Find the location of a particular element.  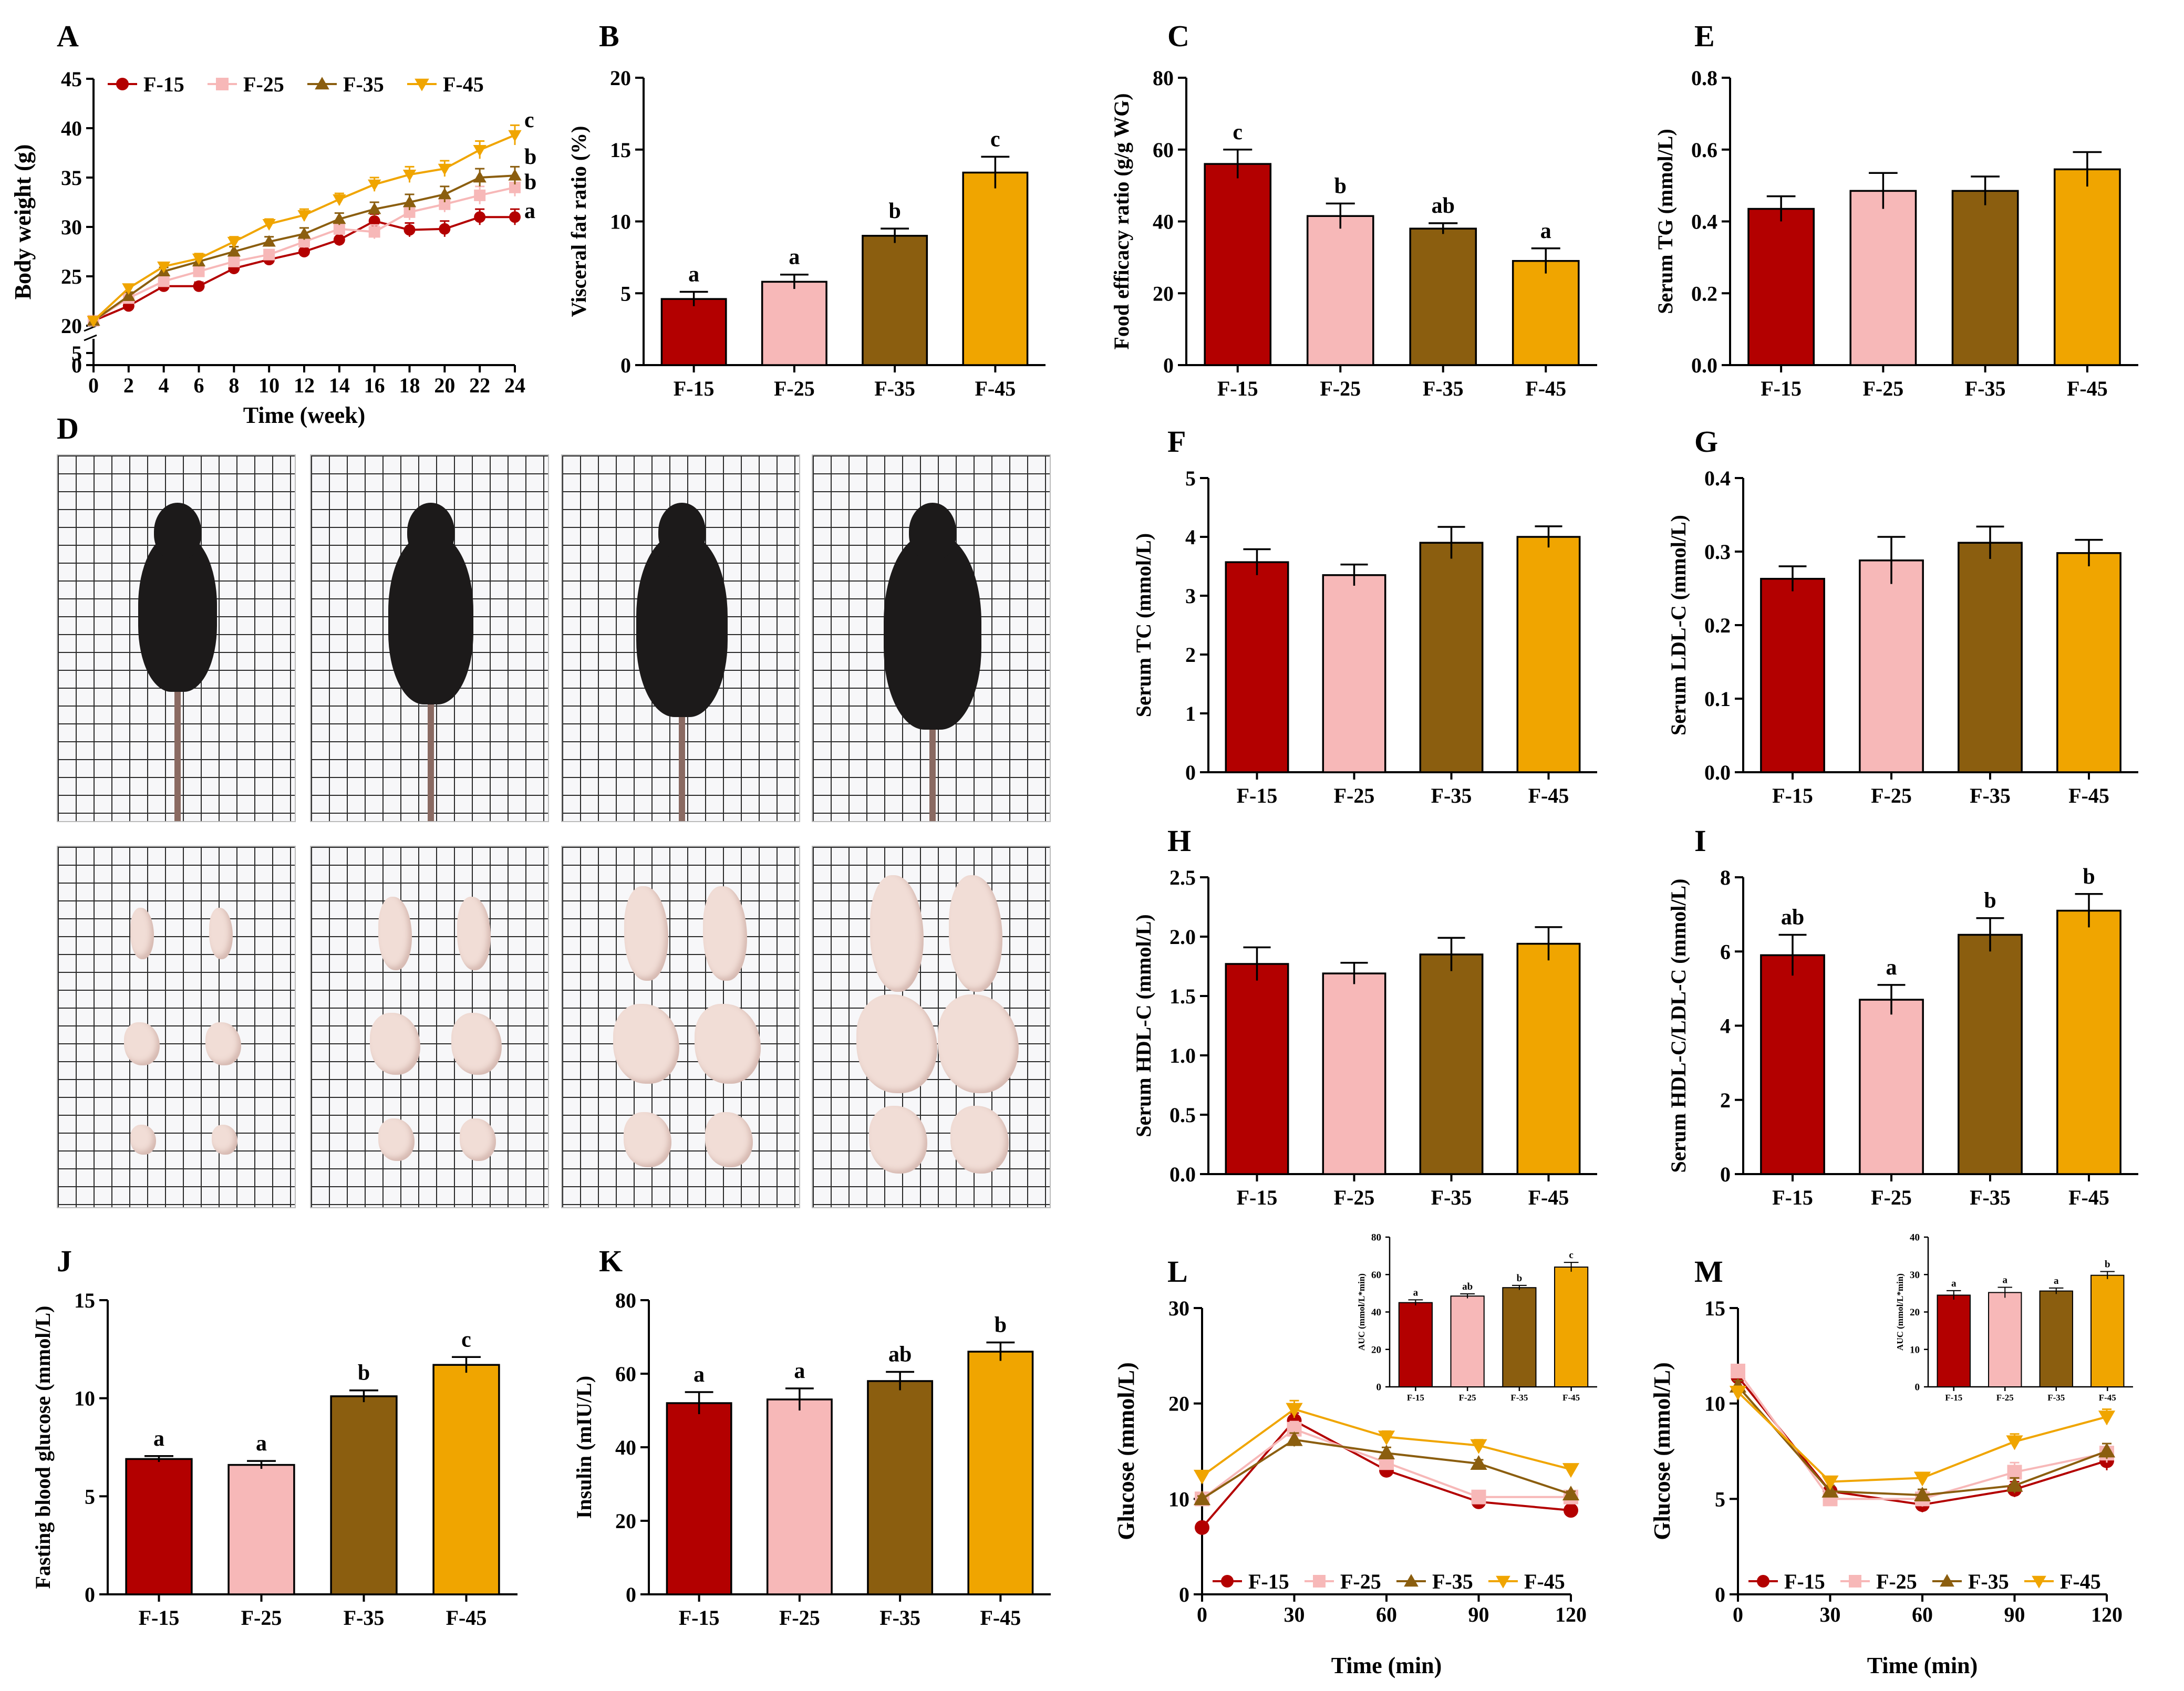

panel-label-f: F is located at coordinates (1177, 441).